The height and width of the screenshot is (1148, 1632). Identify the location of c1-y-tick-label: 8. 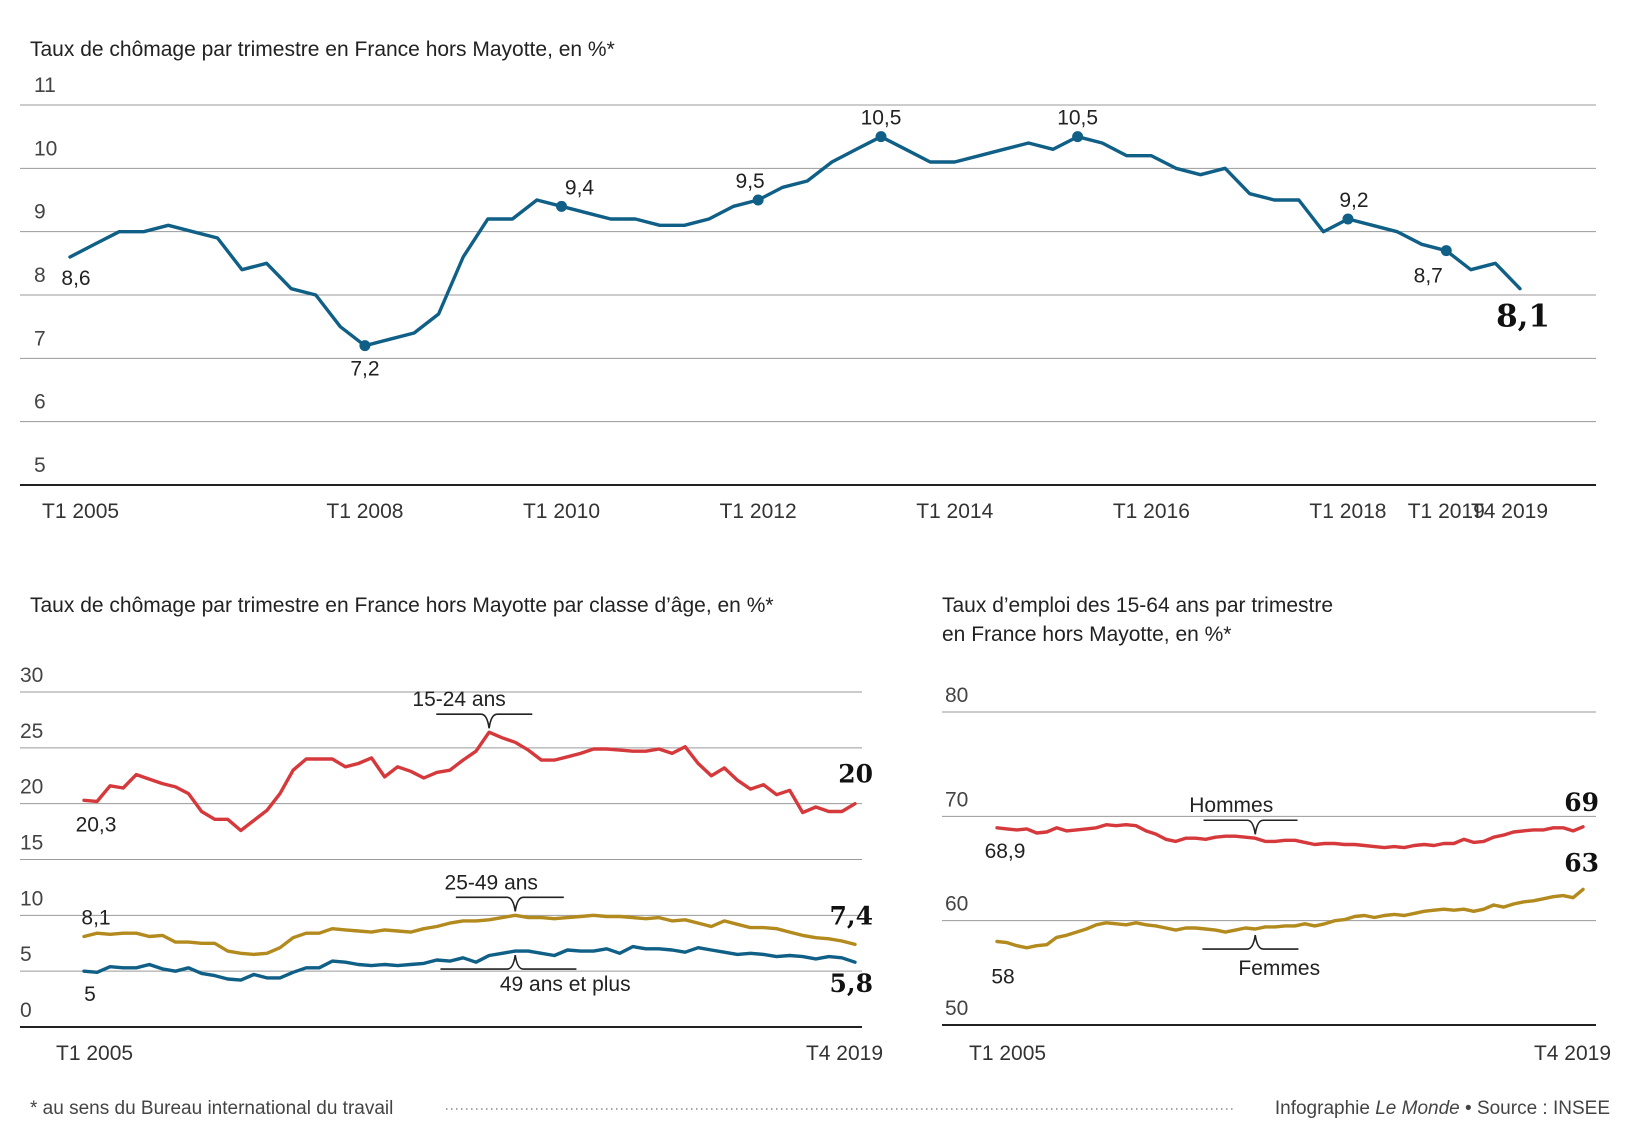
(40, 275).